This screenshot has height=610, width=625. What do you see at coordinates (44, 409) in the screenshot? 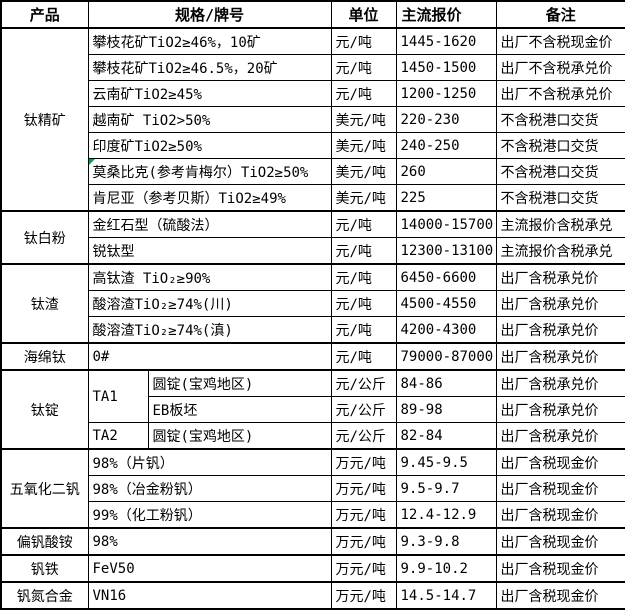
I see `product-cell: 钛锭` at bounding box center [44, 409].